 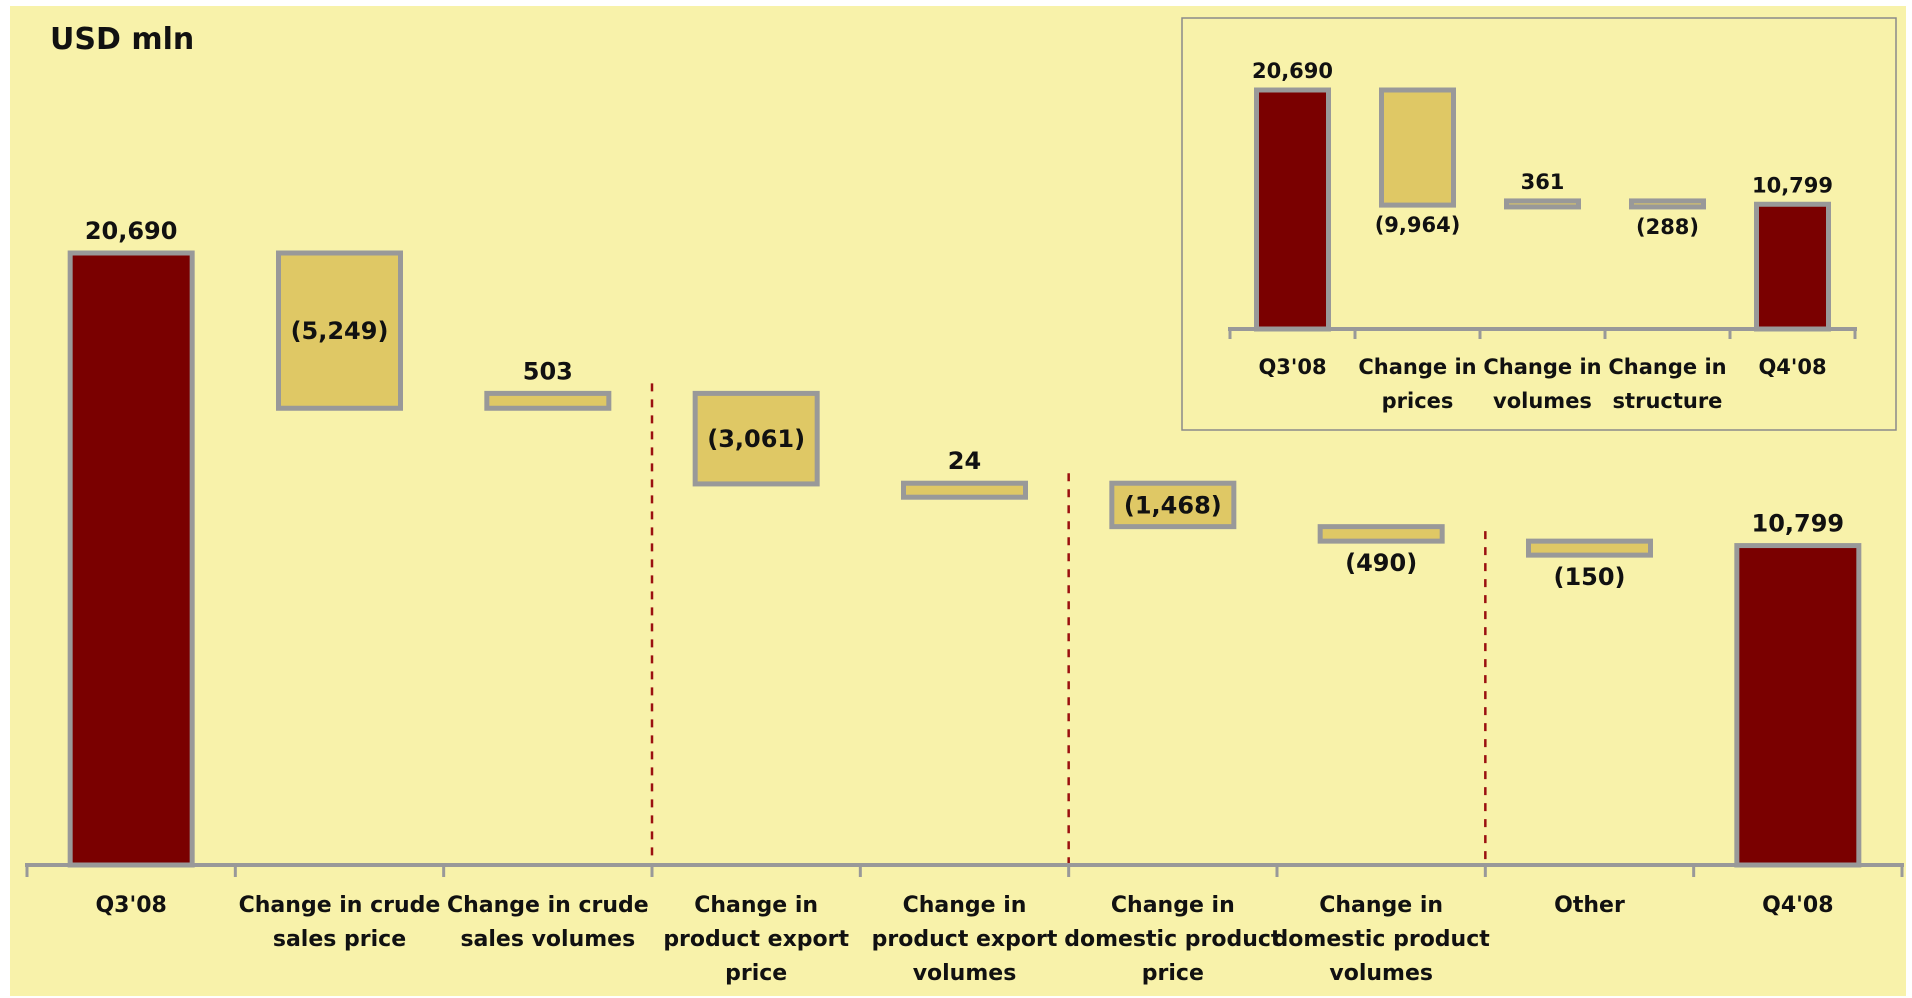 I want to click on inset-value-label-0: 20,690, so click(x=1292, y=71).